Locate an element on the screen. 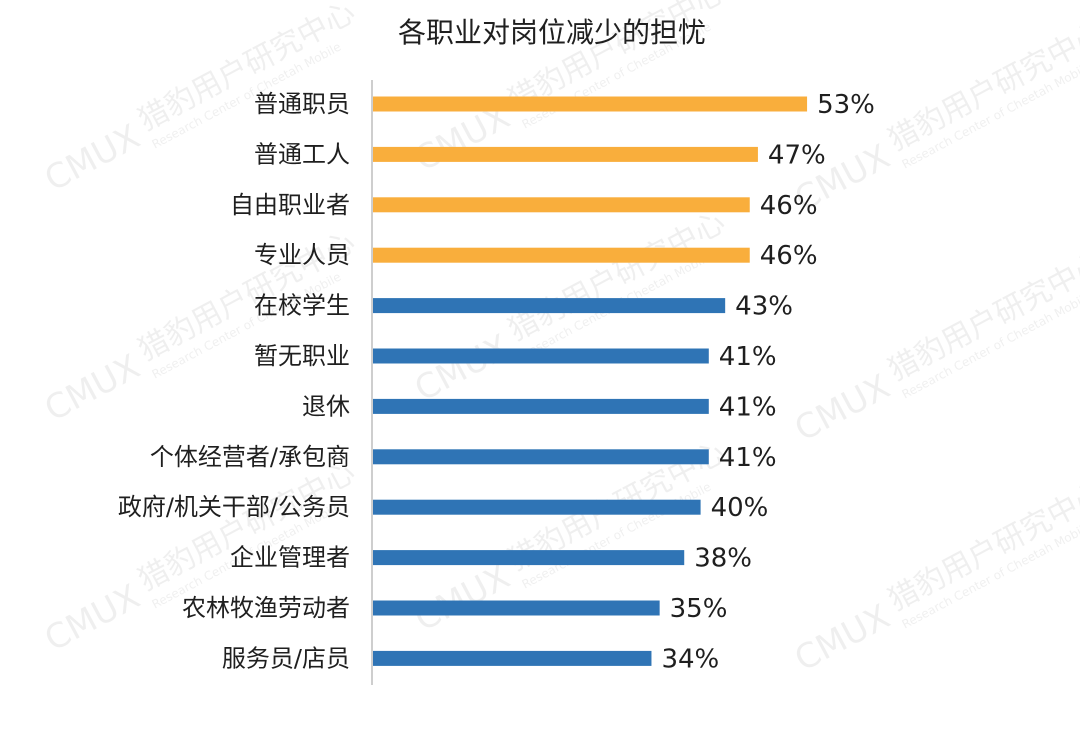 Image resolution: width=1080 pixels, height=745 pixels. value-label-8: 40% is located at coordinates (740, 508).